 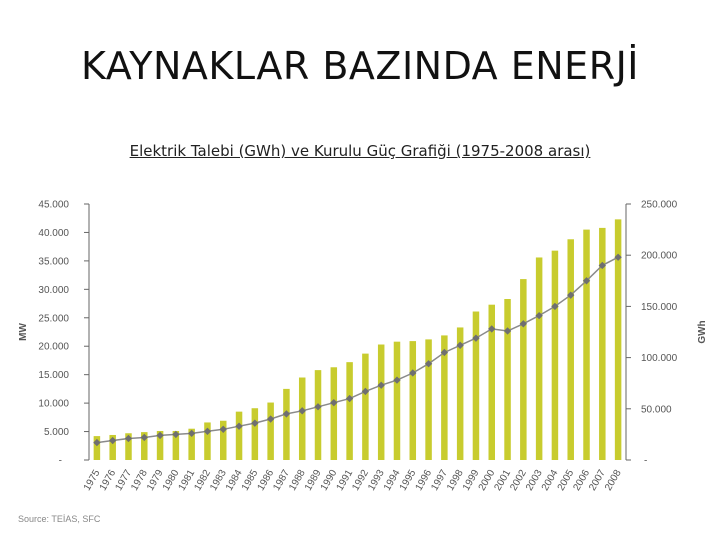 I want to click on bar-1989, so click(x=318, y=415).